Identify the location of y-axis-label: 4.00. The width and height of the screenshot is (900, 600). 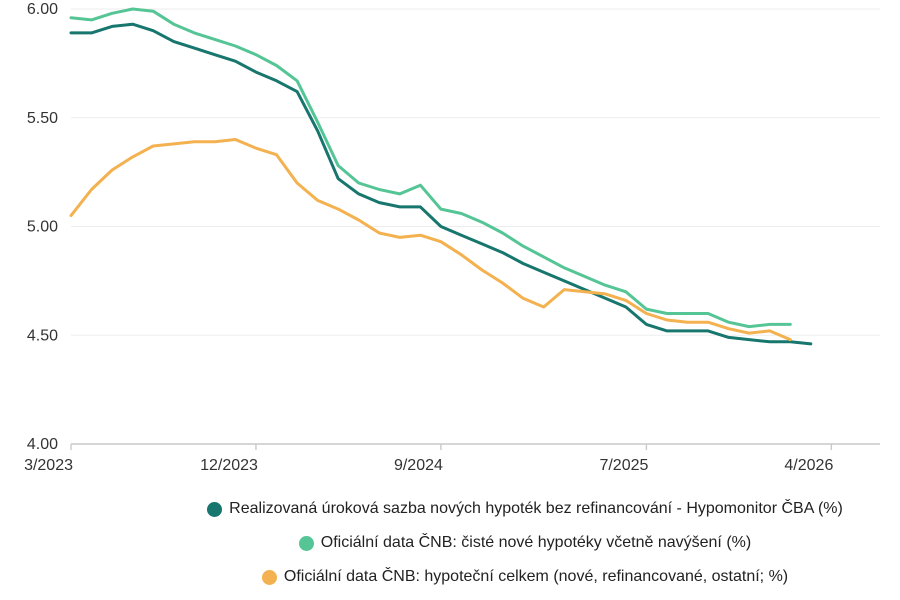
(42, 444).